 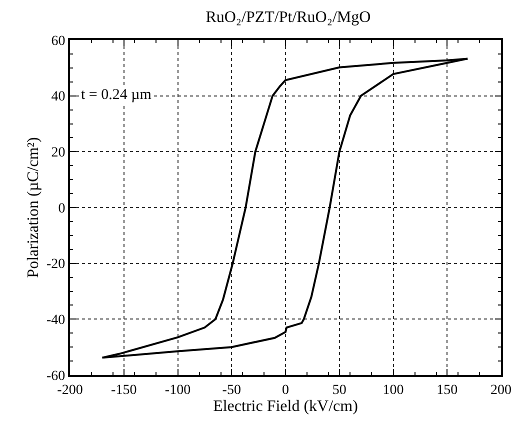 What do you see at coordinates (62, 208) in the screenshot?
I see `y-tick-label: 0` at bounding box center [62, 208].